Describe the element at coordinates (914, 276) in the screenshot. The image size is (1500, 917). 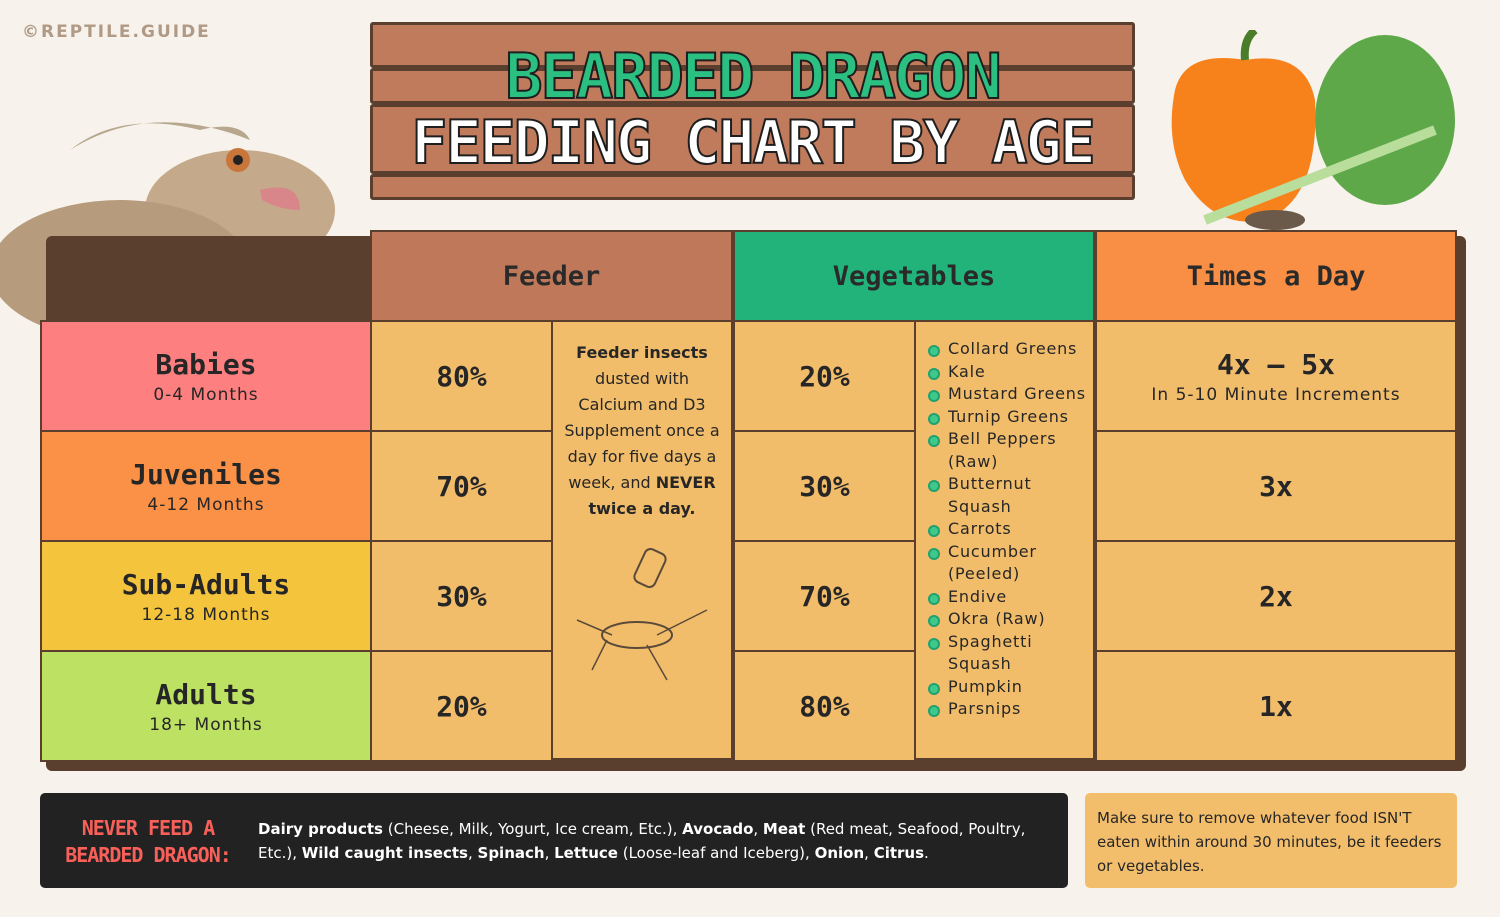
I see `header-vegetables: Vegetables` at that location.